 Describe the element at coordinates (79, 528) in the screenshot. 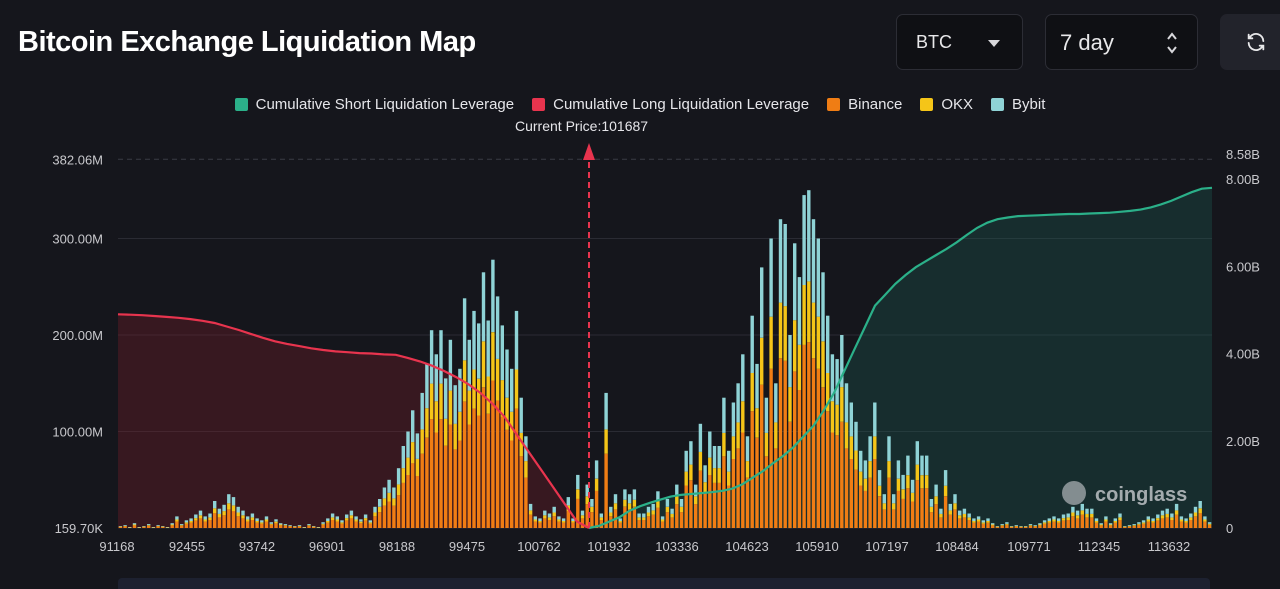

I see `y-left-tick-label: 159.70K` at that location.